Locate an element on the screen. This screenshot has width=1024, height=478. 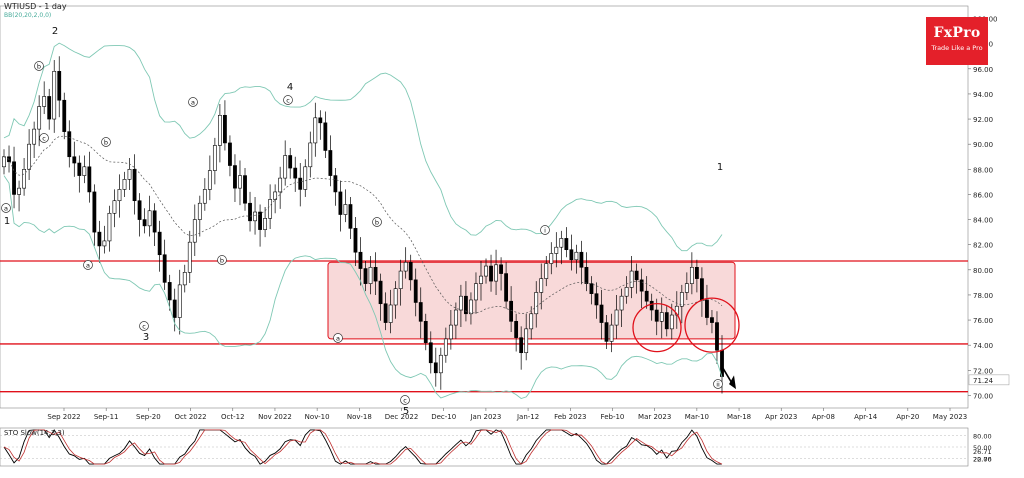
wave-label: 5 is located at coordinates (406, 411).